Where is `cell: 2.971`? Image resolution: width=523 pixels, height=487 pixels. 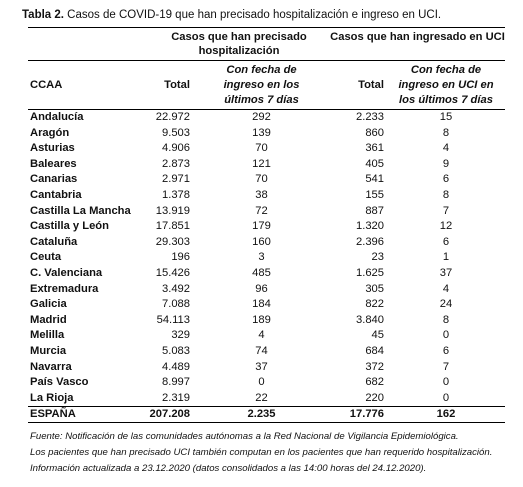 cell: 2.971 is located at coordinates (176, 179).